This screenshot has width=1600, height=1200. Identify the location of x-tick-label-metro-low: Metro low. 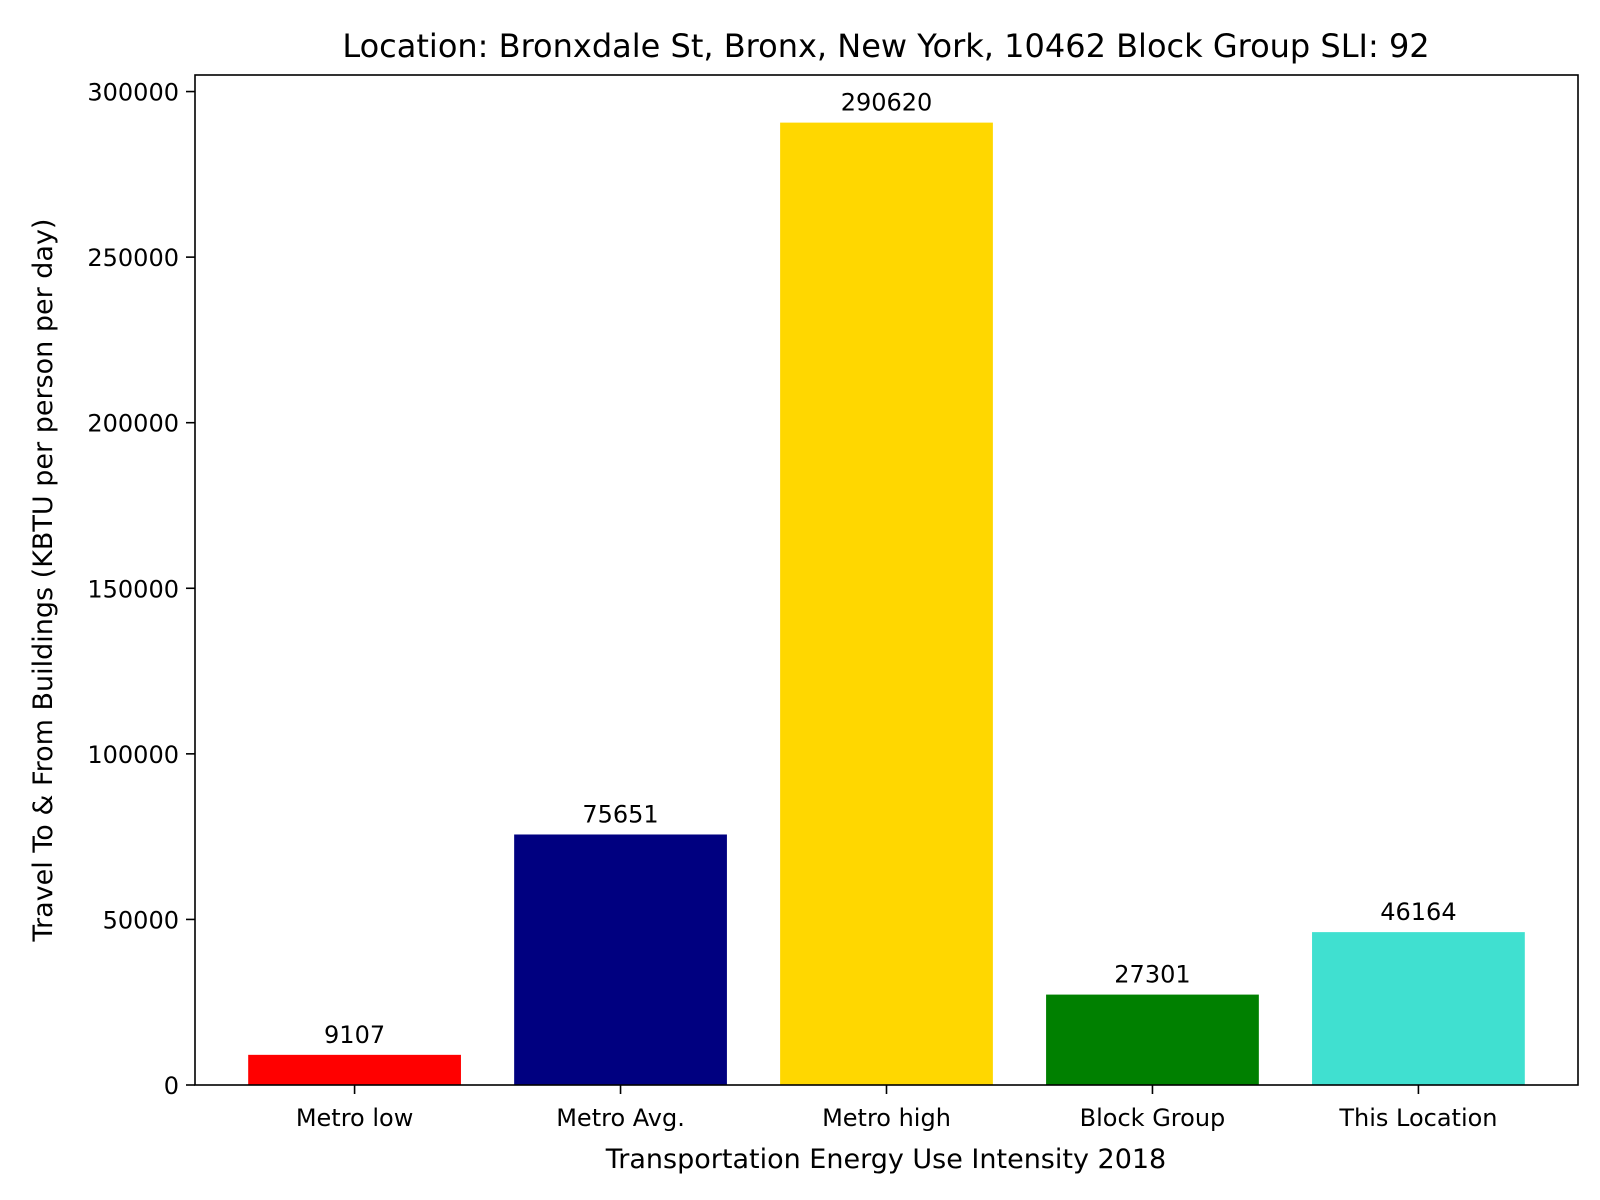
(355, 1118).